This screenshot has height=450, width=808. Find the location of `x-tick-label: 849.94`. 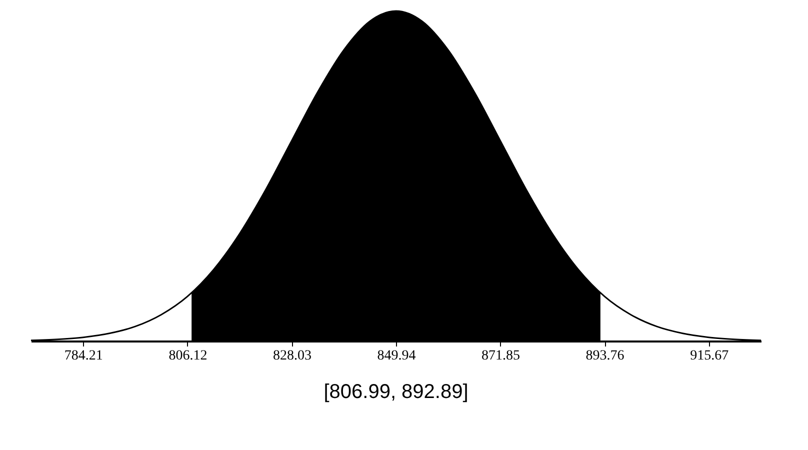

x-tick-label: 849.94 is located at coordinates (396, 356).